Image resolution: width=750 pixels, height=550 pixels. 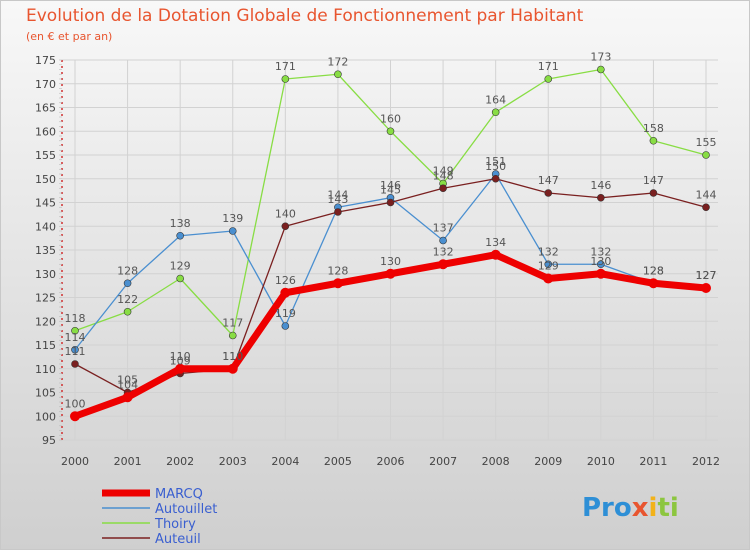 What do you see at coordinates (45, 393) in the screenshot?
I see `y-tick-label: 105` at bounding box center [45, 393].